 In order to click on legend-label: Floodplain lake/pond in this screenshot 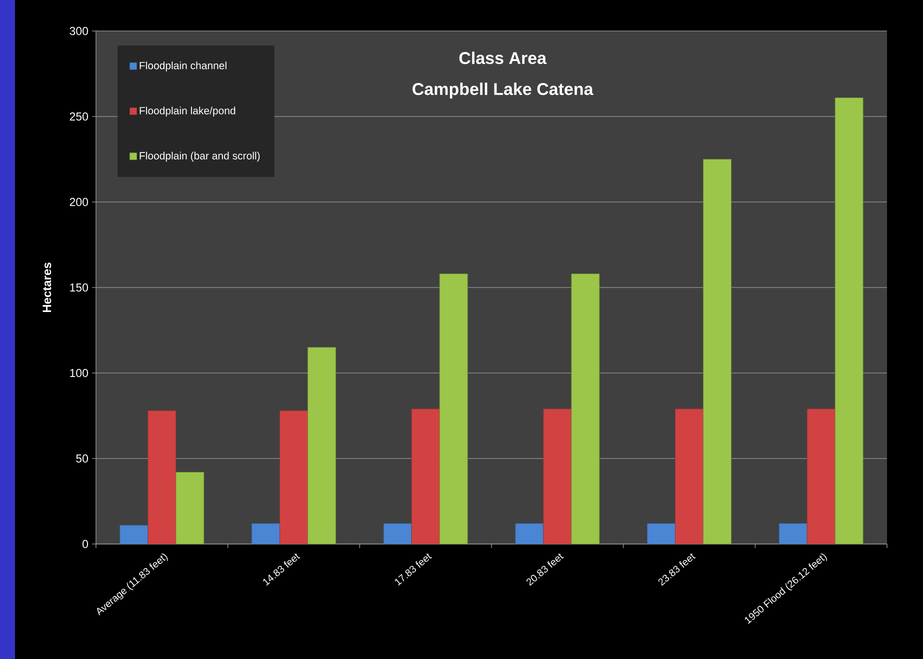, I will do `click(188, 111)`.